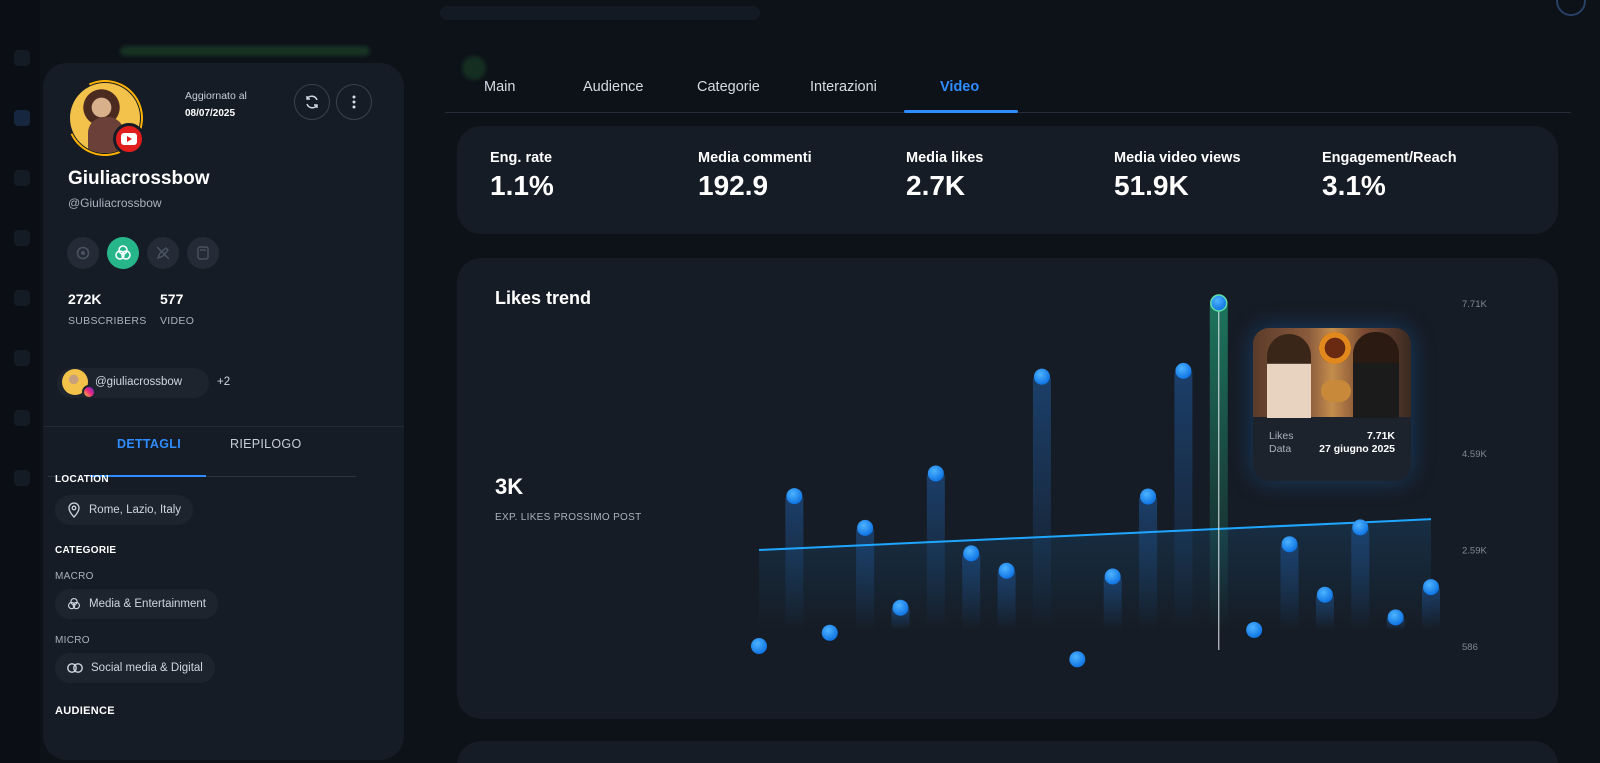  What do you see at coordinates (74, 576) in the screenshot?
I see `macro-label: MACRO` at bounding box center [74, 576].